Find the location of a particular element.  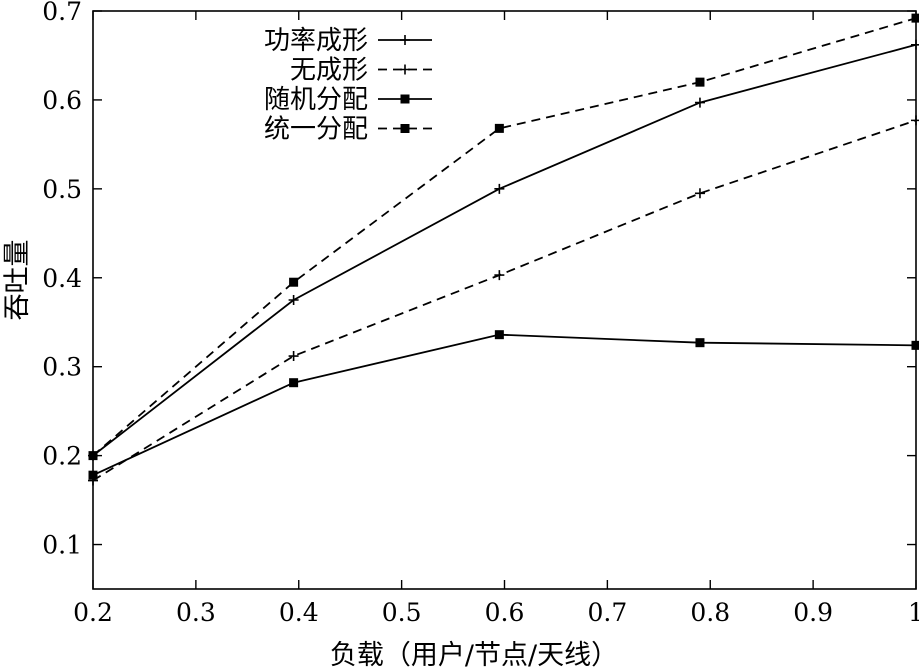

y-tick-label: 0.1 is located at coordinates (62, 545).